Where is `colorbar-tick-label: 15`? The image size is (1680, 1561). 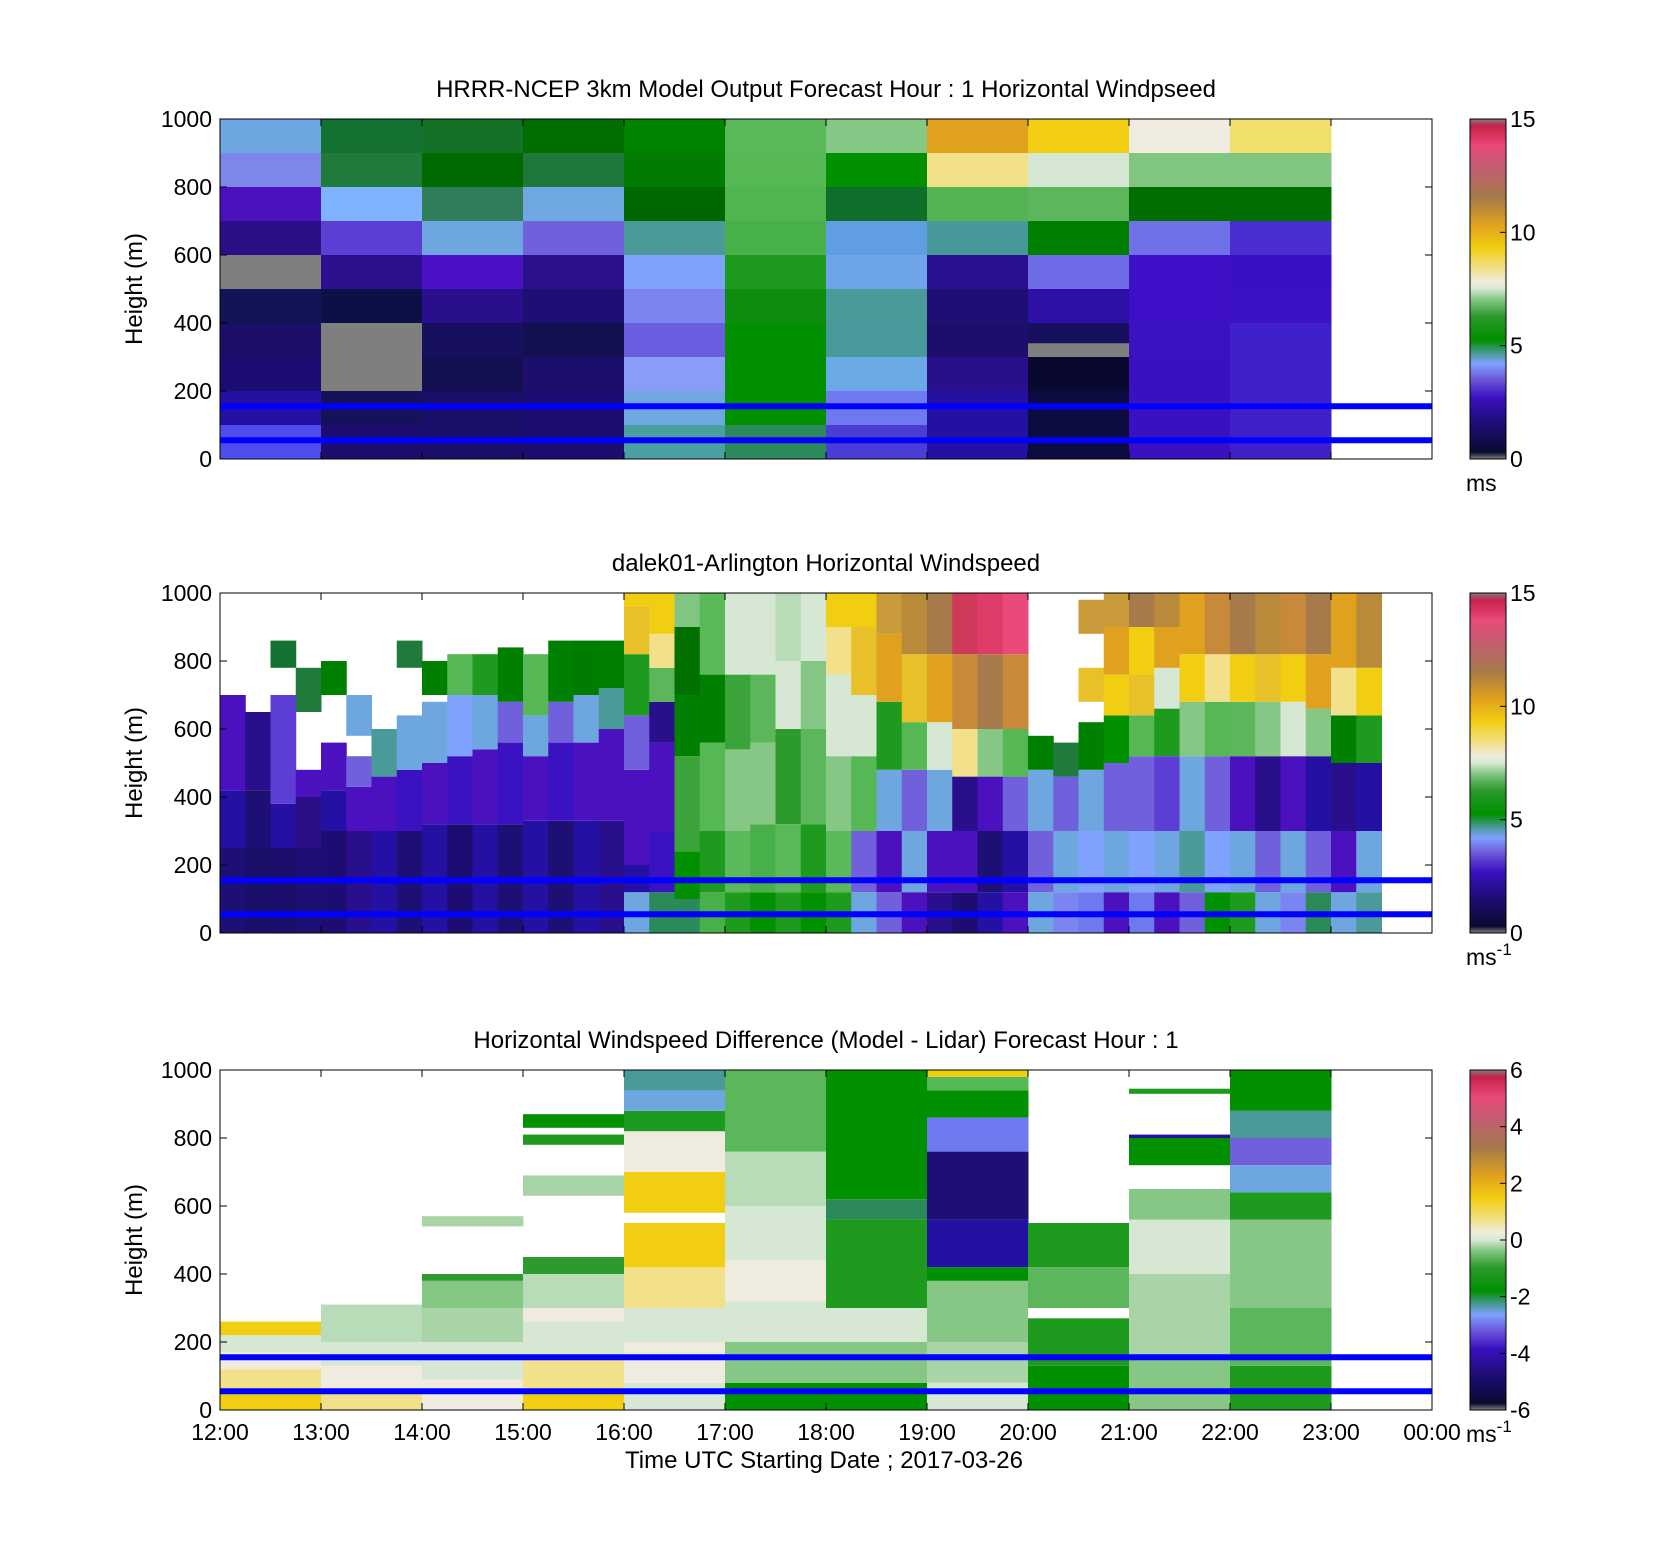 colorbar-tick-label: 15 is located at coordinates (1523, 593).